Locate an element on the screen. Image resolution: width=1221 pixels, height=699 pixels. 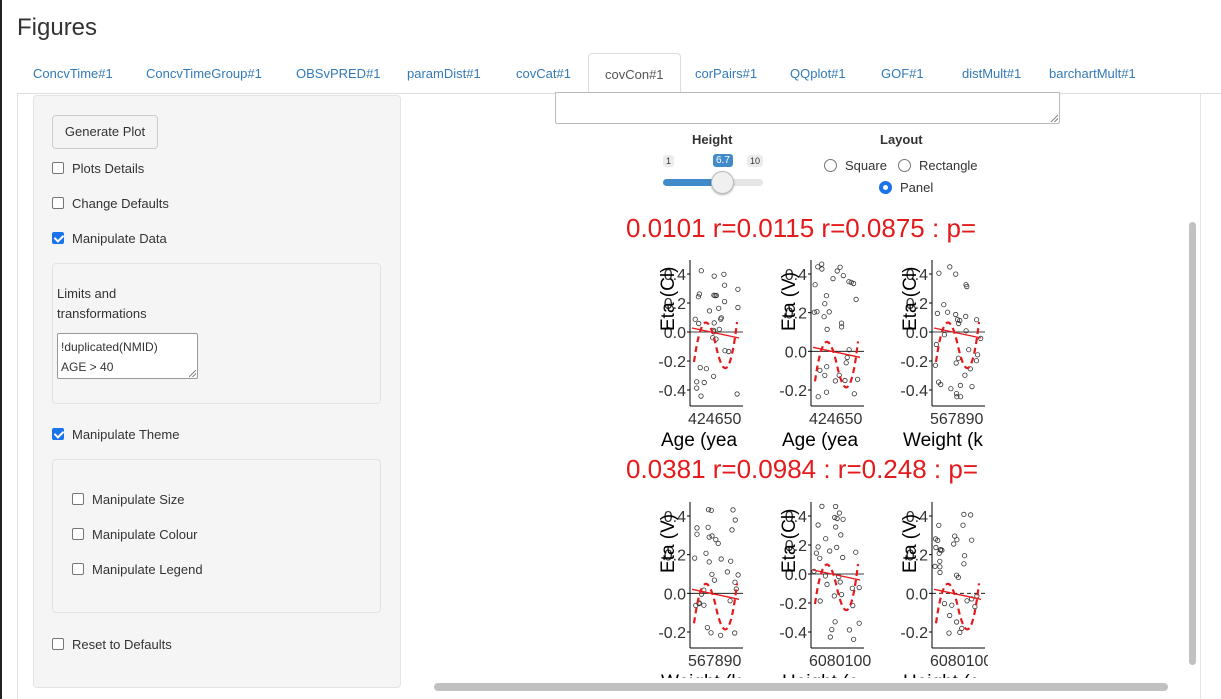
tab-param-dist: paramDist#1 is located at coordinates (444, 73).